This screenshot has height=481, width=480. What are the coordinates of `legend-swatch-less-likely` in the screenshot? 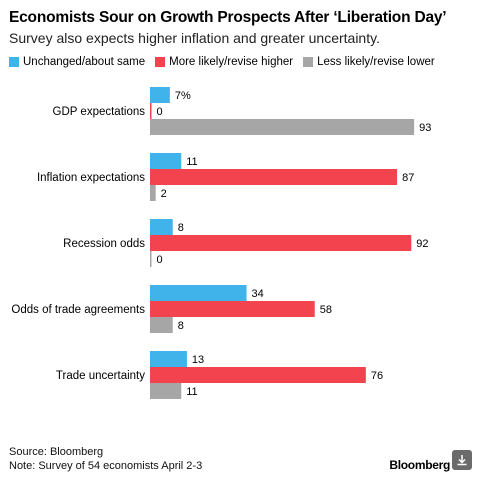 It's located at (308, 62).